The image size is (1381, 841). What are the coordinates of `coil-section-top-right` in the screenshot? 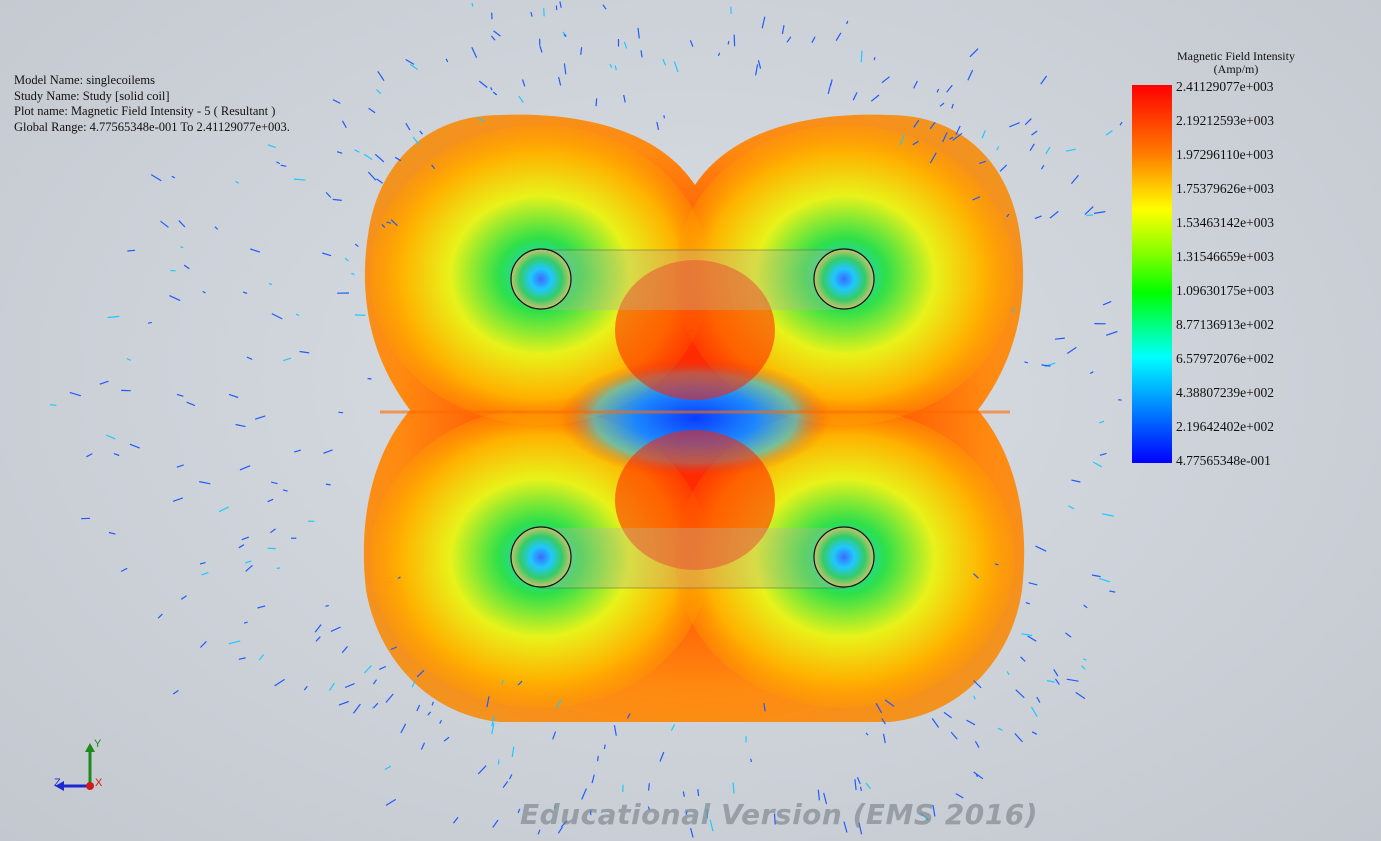 It's located at (844, 279).